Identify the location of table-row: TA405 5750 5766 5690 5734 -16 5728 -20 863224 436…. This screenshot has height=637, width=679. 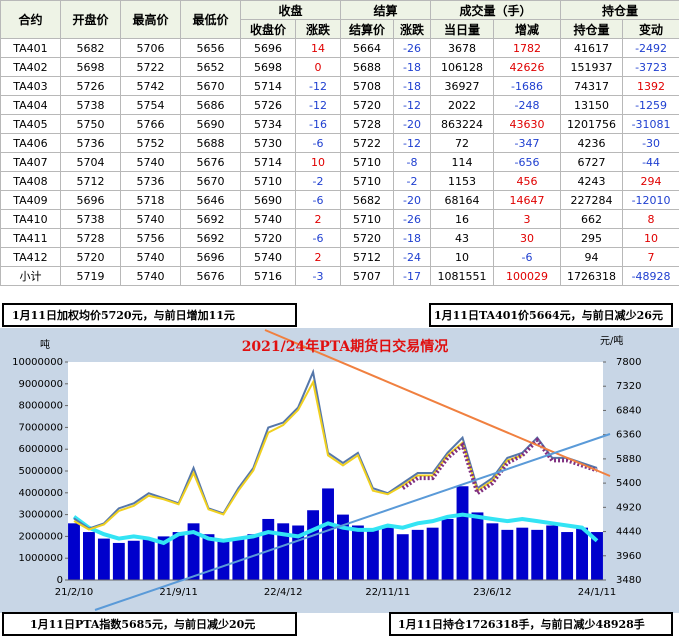
(339, 124).